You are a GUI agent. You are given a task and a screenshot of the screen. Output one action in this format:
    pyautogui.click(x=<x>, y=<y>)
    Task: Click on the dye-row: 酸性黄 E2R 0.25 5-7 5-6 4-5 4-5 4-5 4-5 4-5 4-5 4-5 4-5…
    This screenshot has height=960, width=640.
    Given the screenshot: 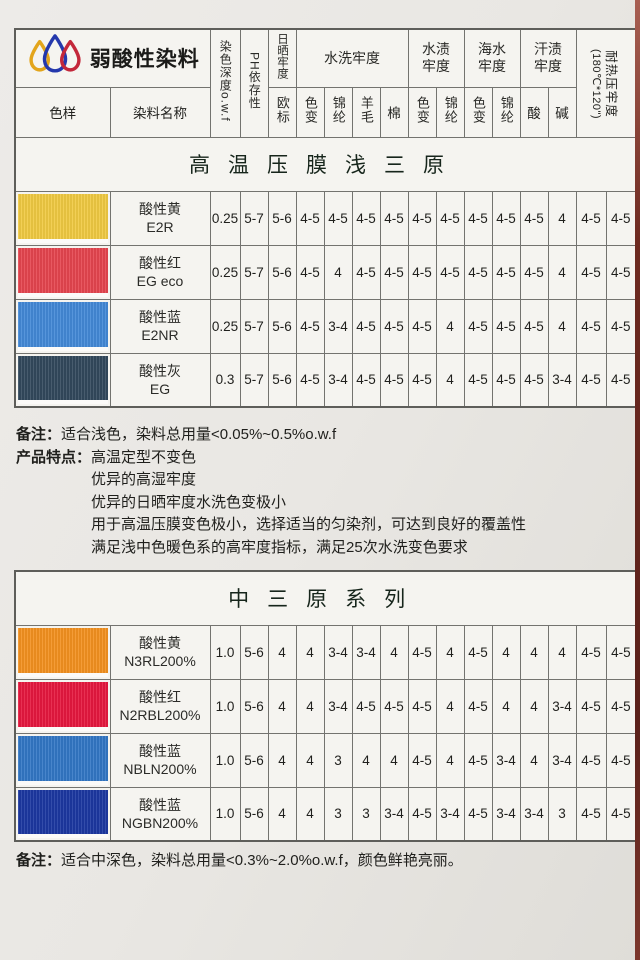 What is the action you would take?
    pyautogui.click(x=325, y=218)
    